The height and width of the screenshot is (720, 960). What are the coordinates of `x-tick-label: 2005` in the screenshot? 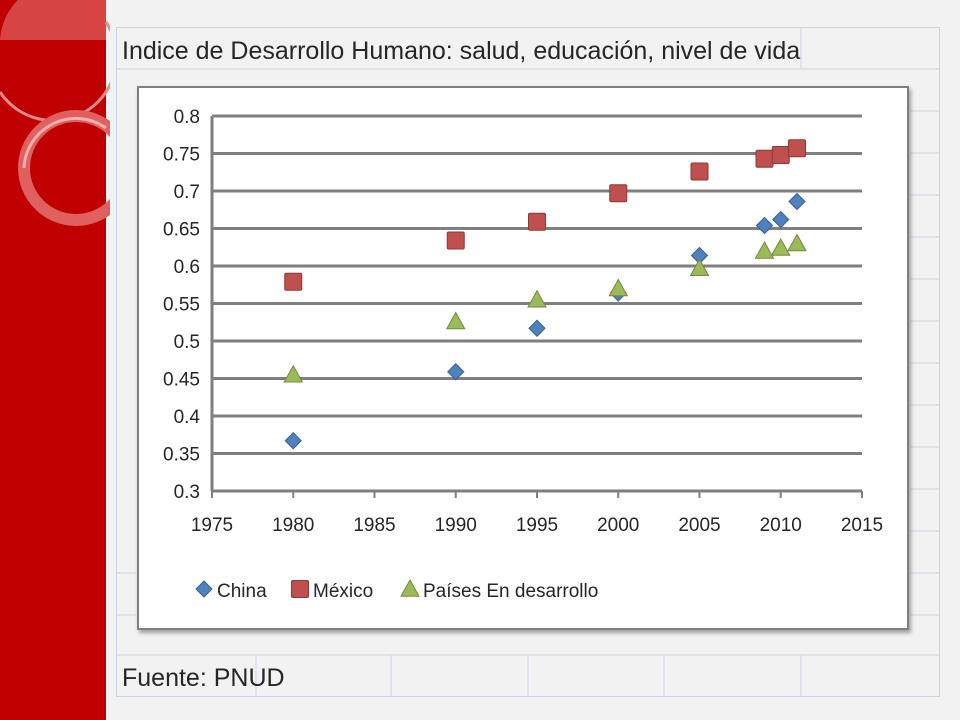 It's located at (699, 525).